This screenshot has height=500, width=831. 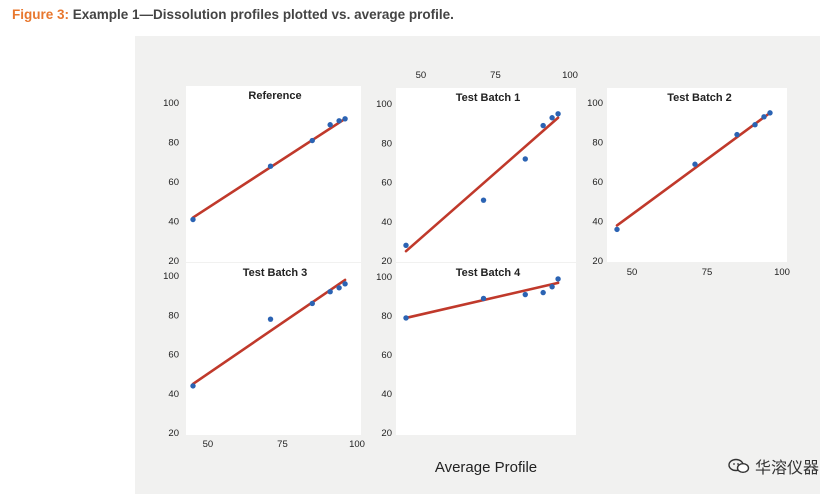 What do you see at coordinates (786, 467) in the screenshot?
I see `watermark-text: 华溶仪器` at bounding box center [786, 467].